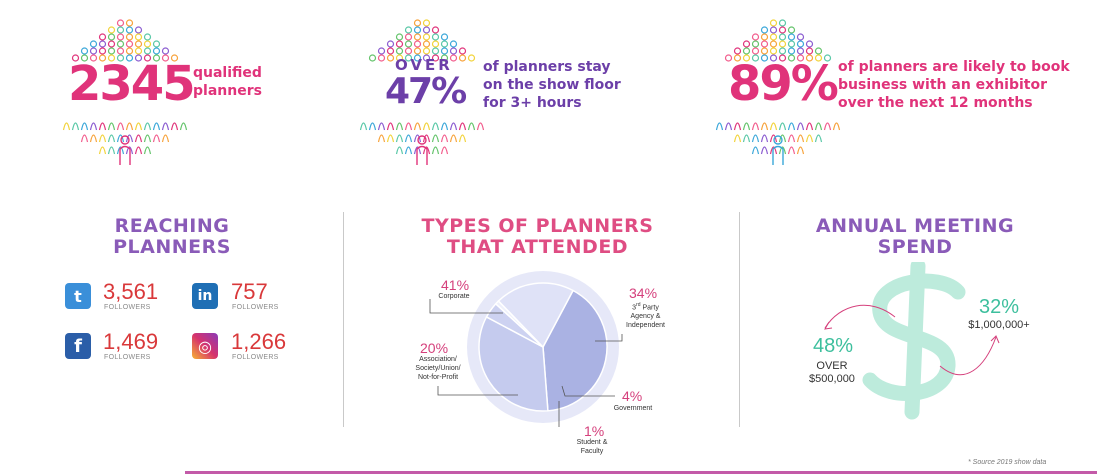 This screenshot has height=475, width=1097. I want to click on twitter-icon: t, so click(78, 296).